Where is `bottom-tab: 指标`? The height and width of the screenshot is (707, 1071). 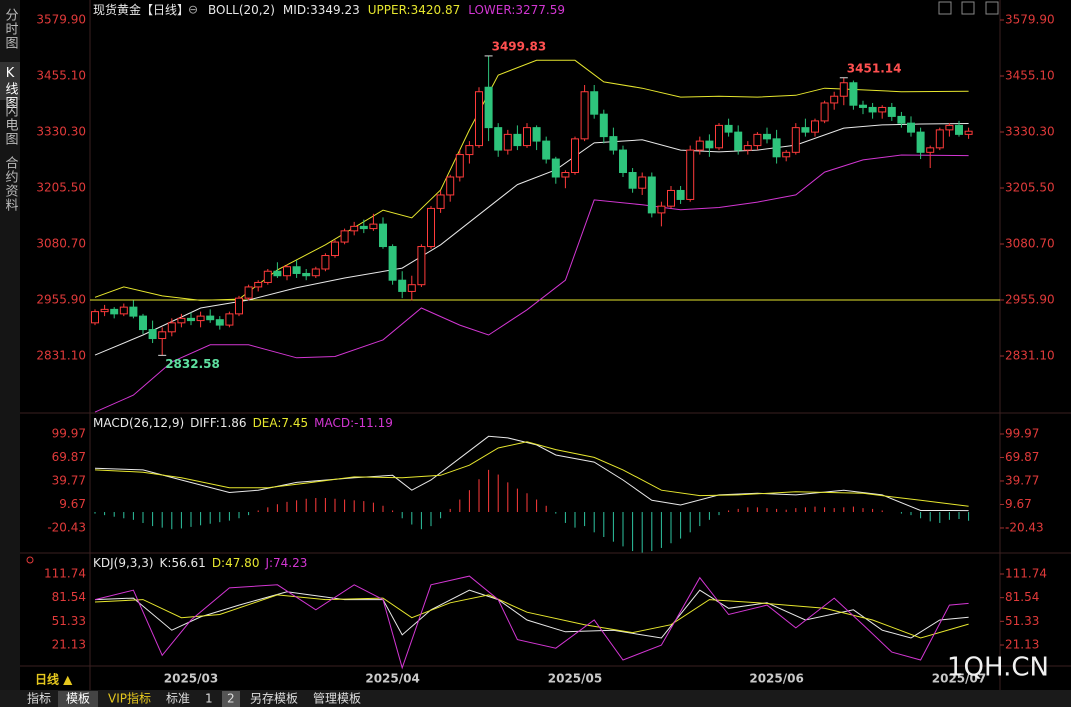
bottom-tab: 指标 is located at coordinates (39, 698).